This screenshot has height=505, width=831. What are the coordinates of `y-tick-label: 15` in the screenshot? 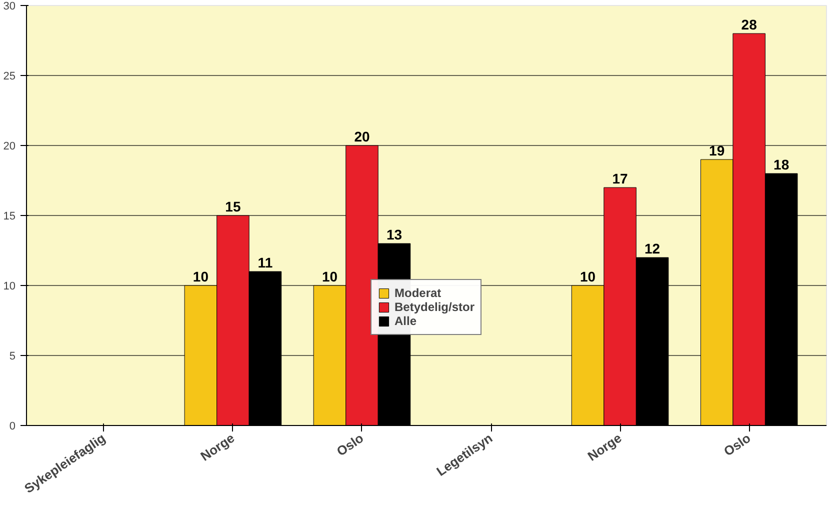 It's located at (9, 216).